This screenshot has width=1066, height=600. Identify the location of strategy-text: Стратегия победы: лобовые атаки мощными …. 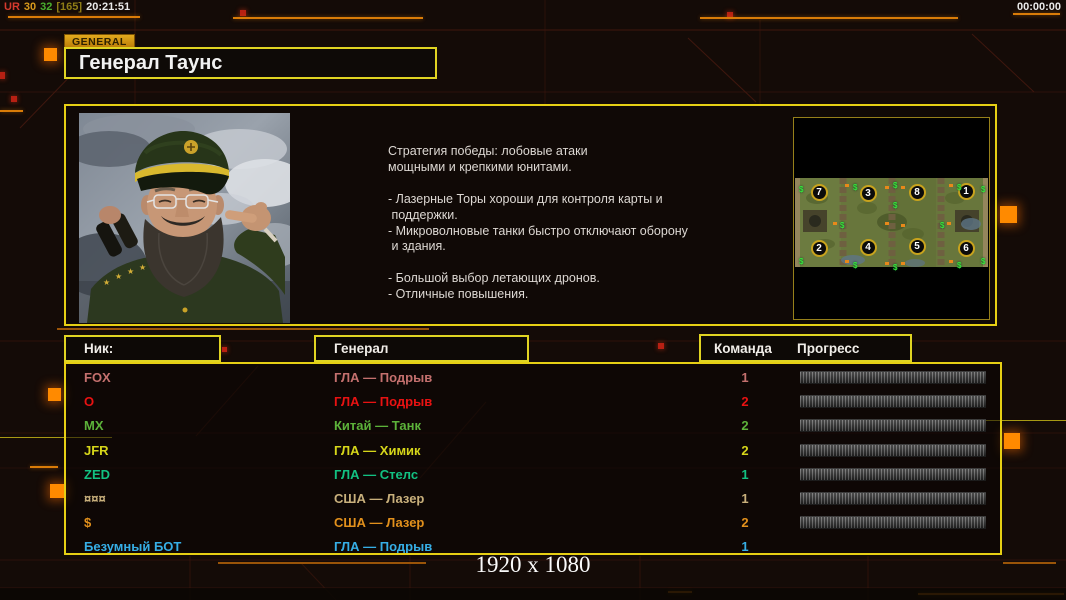
(538, 223).